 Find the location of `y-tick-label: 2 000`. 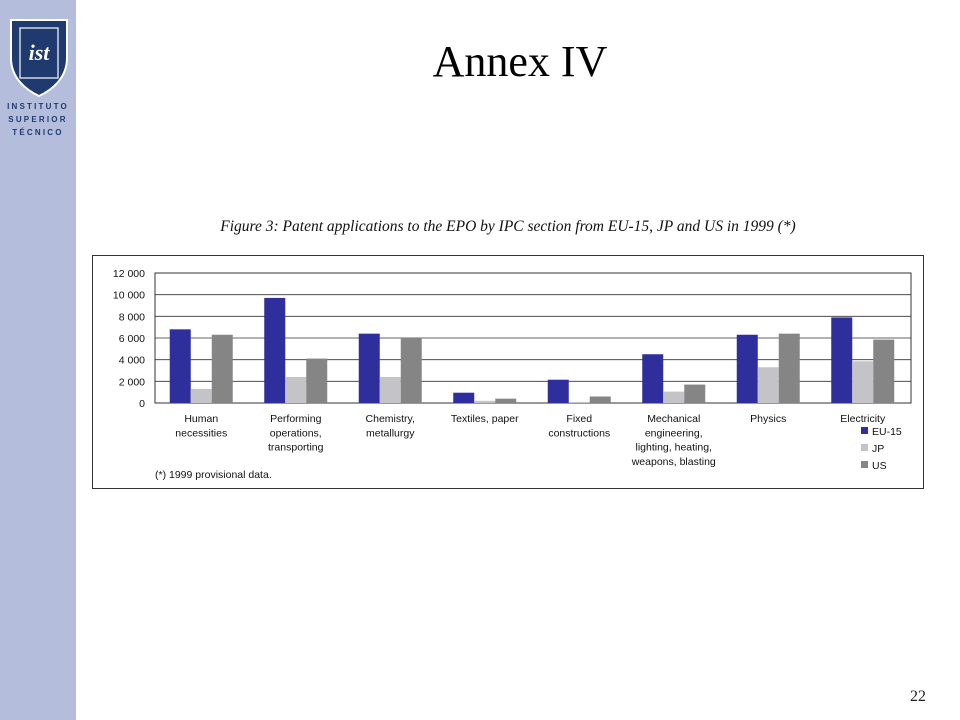

y-tick-label: 2 000 is located at coordinates (132, 382).